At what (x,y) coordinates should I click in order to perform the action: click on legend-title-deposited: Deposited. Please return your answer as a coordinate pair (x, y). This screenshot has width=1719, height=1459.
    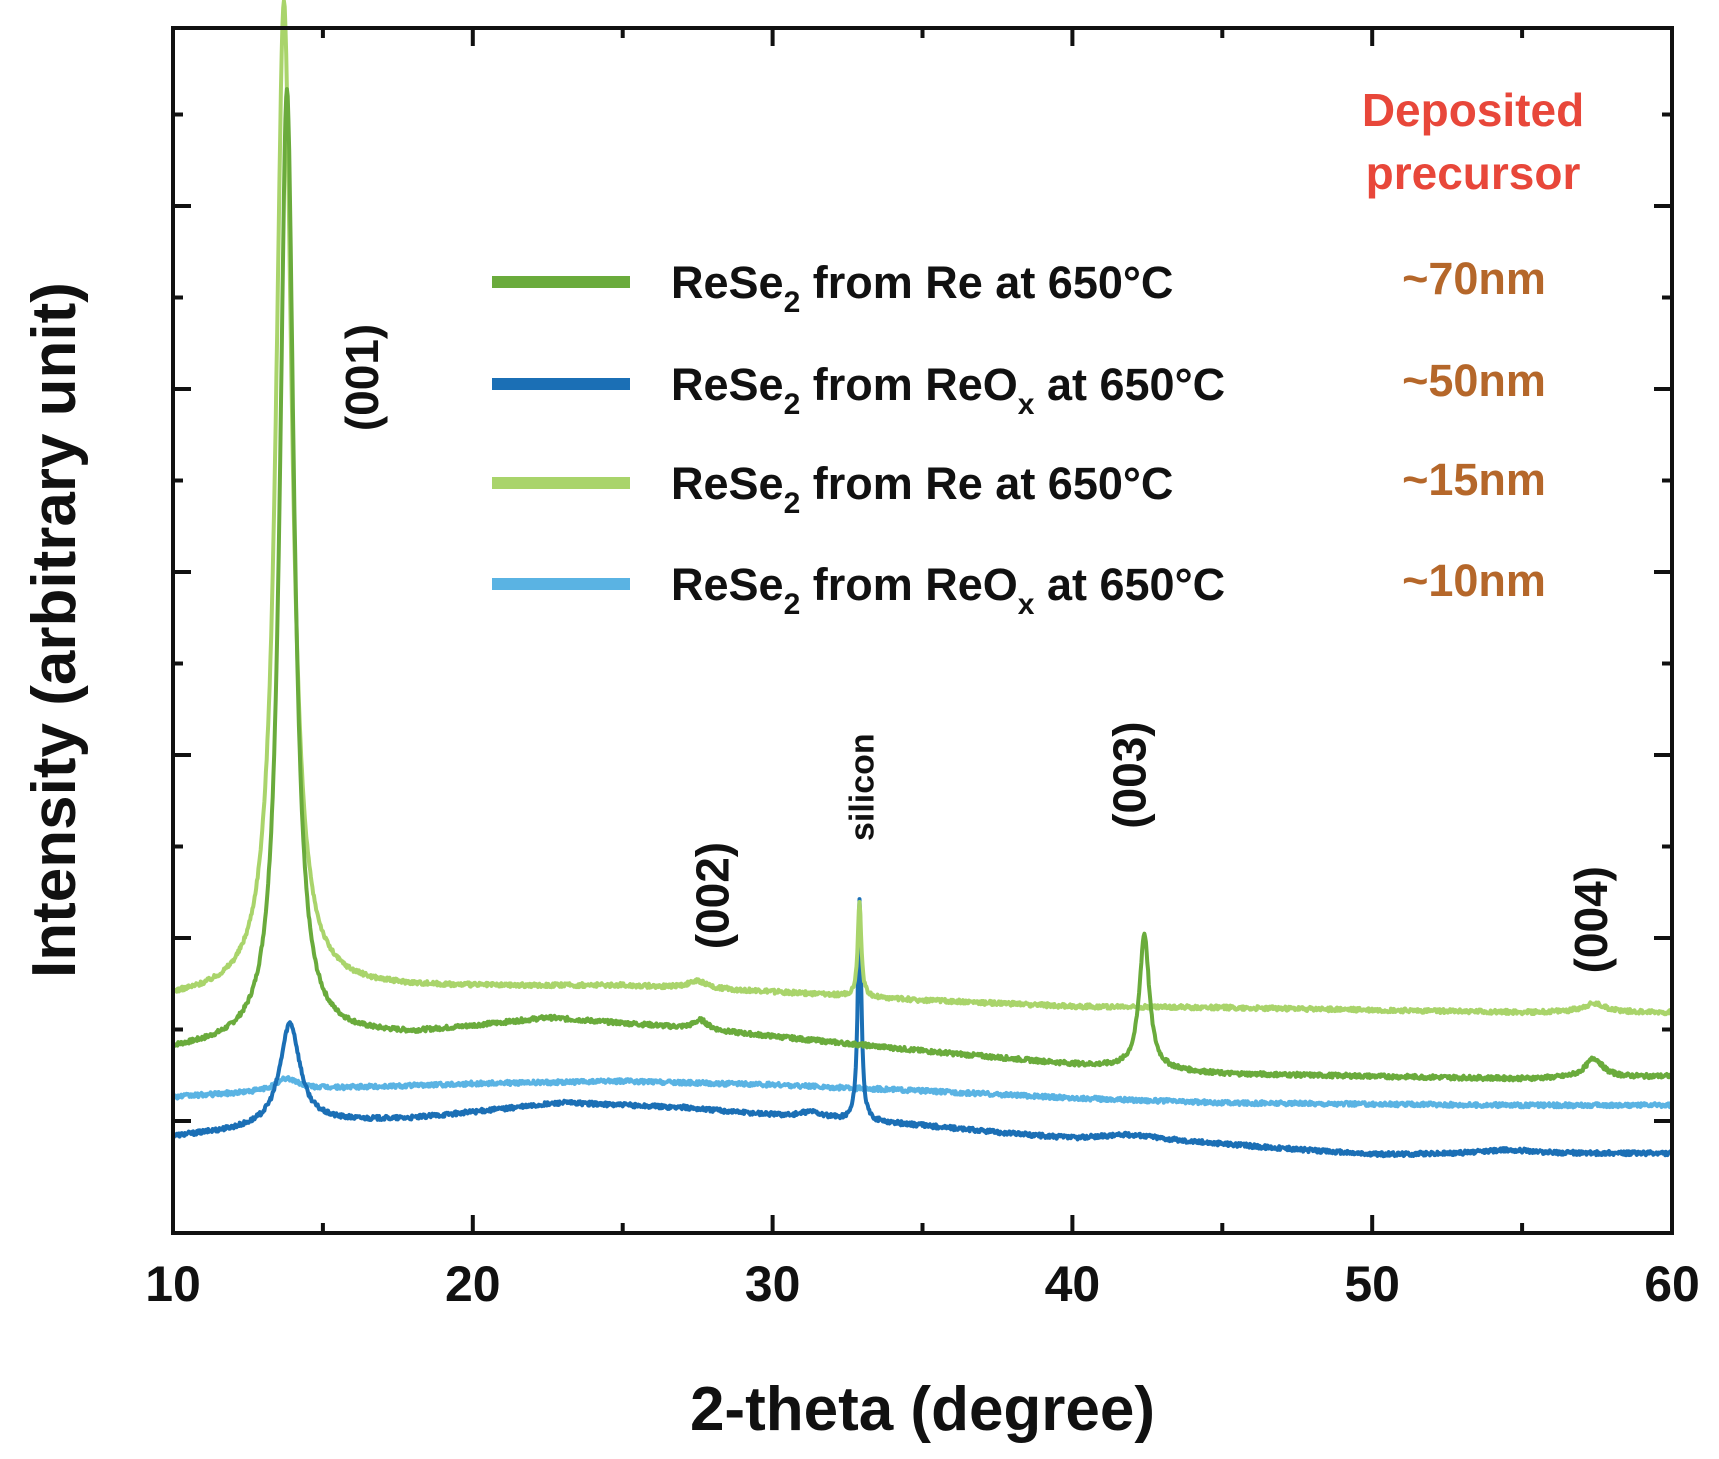
    Looking at the image, I should click on (1473, 110).